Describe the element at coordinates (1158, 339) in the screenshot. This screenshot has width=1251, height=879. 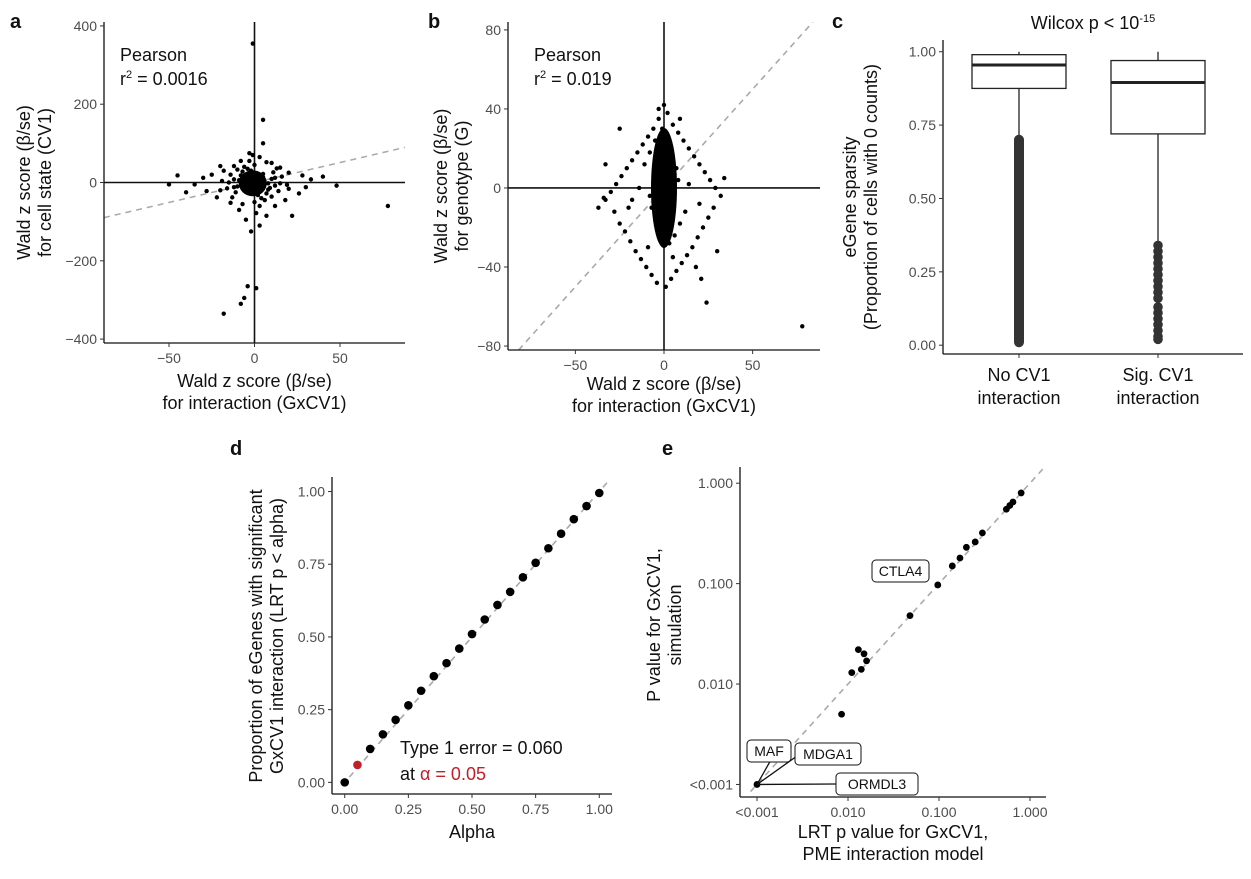
I see `outlier-point` at that location.